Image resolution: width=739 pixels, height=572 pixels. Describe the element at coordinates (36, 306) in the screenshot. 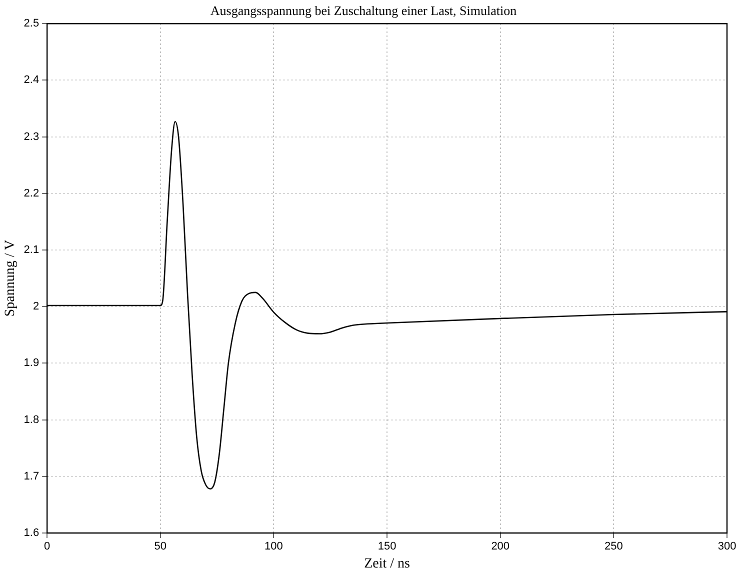

I see `y-tick-label: 2` at that location.